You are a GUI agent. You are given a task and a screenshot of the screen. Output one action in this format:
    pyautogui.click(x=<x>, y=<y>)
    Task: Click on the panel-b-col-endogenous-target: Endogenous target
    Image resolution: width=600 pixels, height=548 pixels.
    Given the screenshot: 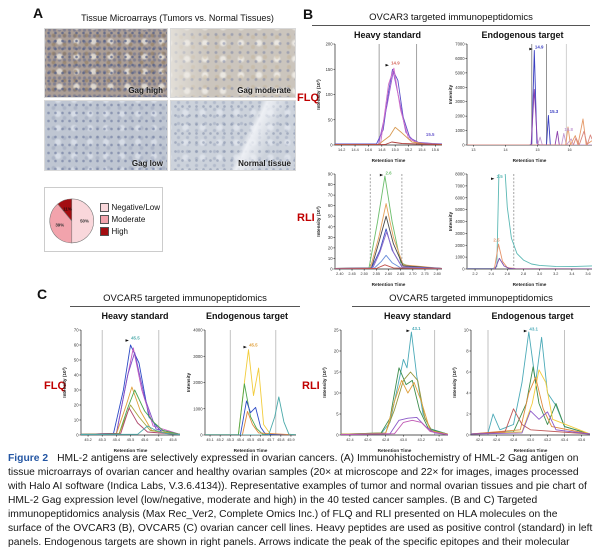 What is the action you would take?
    pyautogui.click(x=522, y=35)
    